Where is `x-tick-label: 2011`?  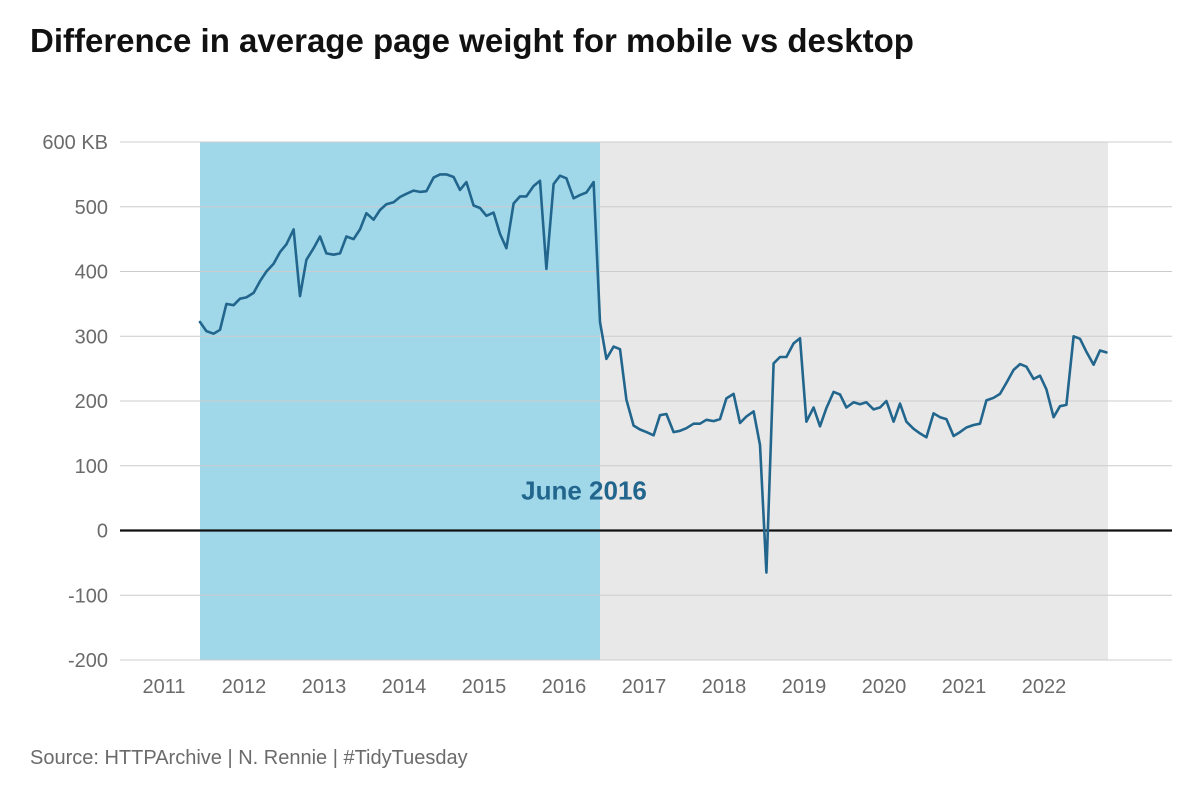 x-tick-label: 2011 is located at coordinates (163, 687).